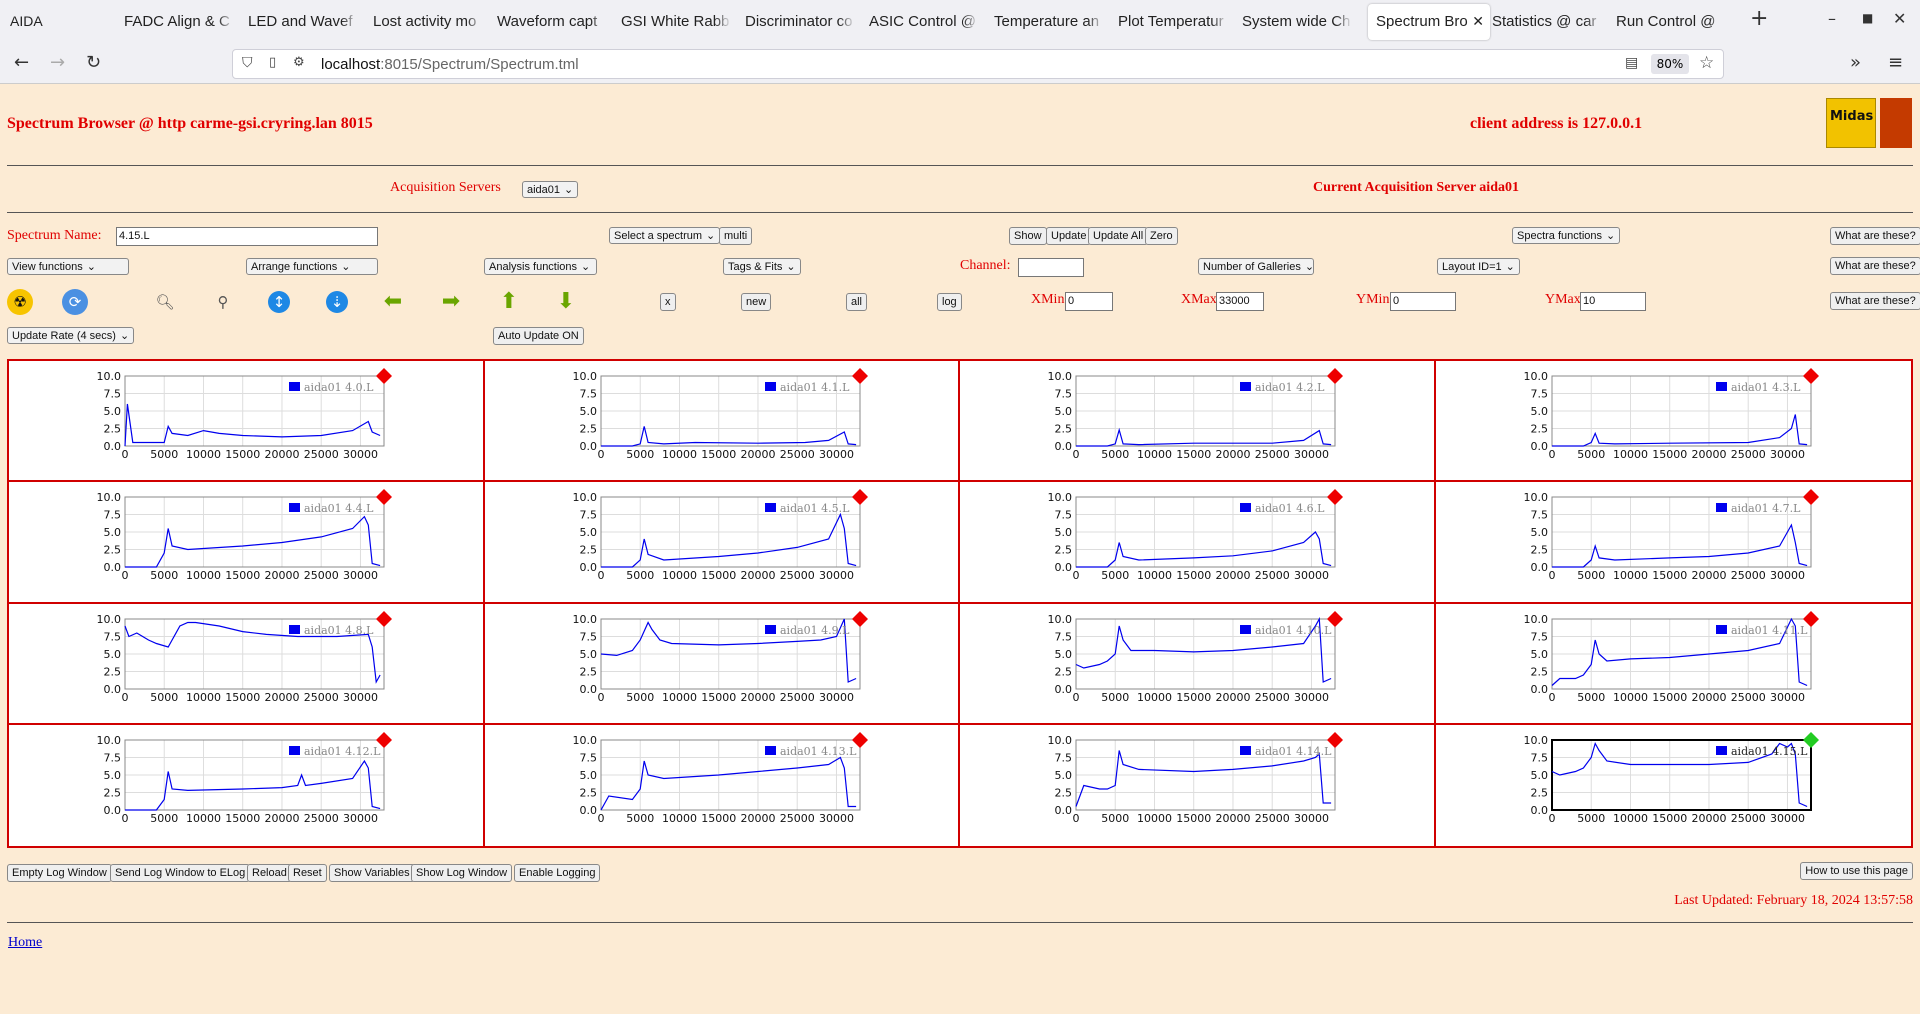 This screenshot has height=1014, width=1920. Describe the element at coordinates (462, 873) in the screenshot. I see `footer-button: Show Log Window` at that location.